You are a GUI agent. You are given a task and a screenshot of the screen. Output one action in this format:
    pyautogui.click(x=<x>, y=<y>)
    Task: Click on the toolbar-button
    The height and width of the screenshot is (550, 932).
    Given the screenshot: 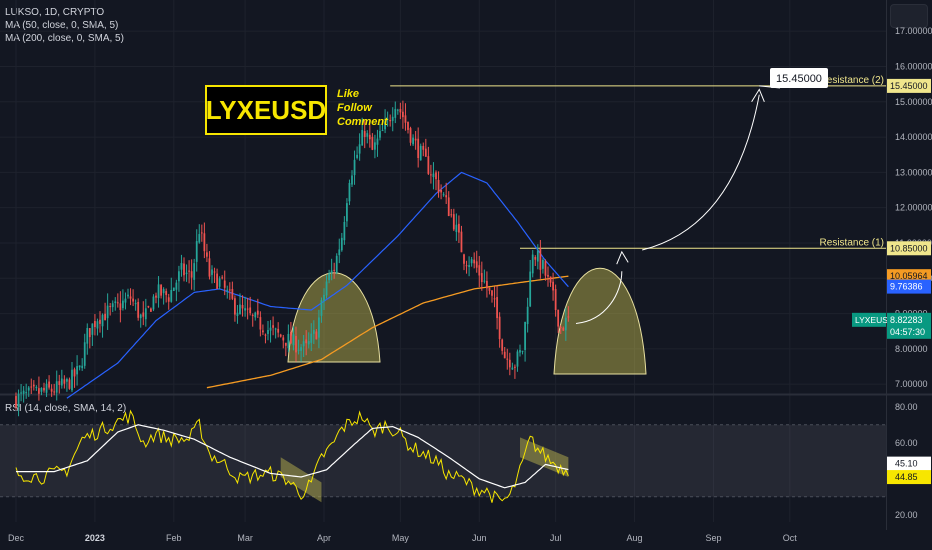 What is the action you would take?
    pyautogui.click(x=909, y=16)
    